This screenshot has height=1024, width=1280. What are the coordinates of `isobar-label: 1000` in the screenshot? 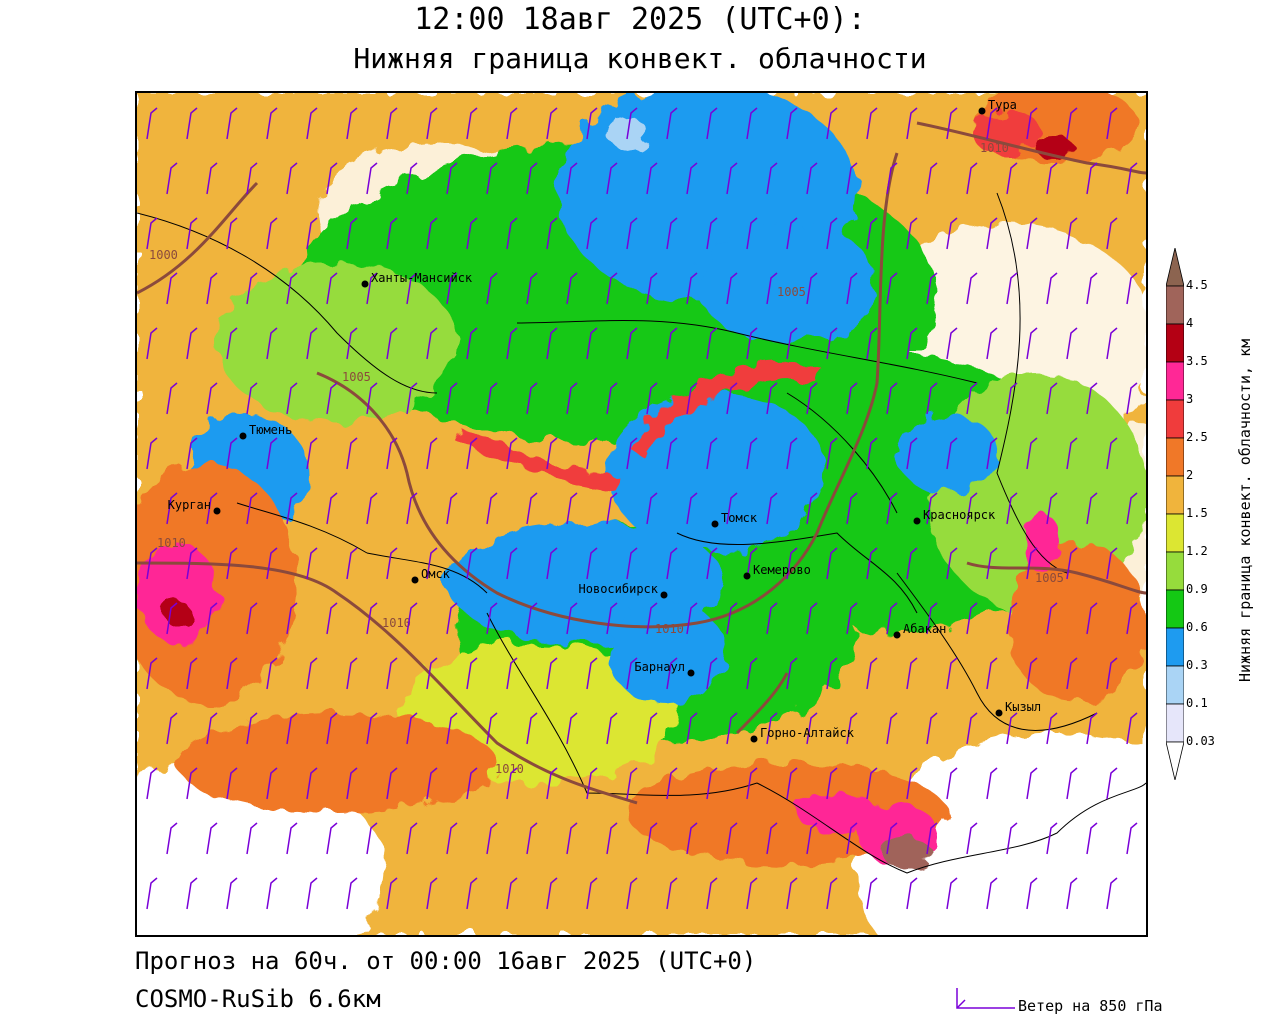 It's located at (163, 255).